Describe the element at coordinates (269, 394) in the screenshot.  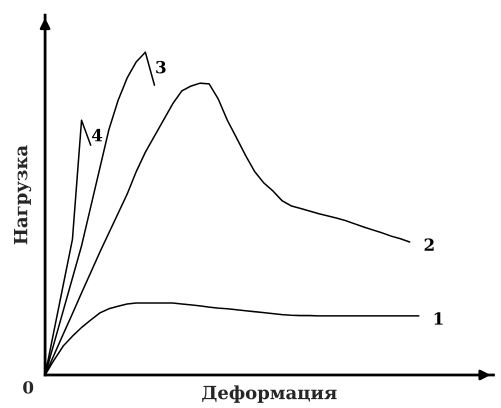
I see `x-axis-title: Деформация` at that location.